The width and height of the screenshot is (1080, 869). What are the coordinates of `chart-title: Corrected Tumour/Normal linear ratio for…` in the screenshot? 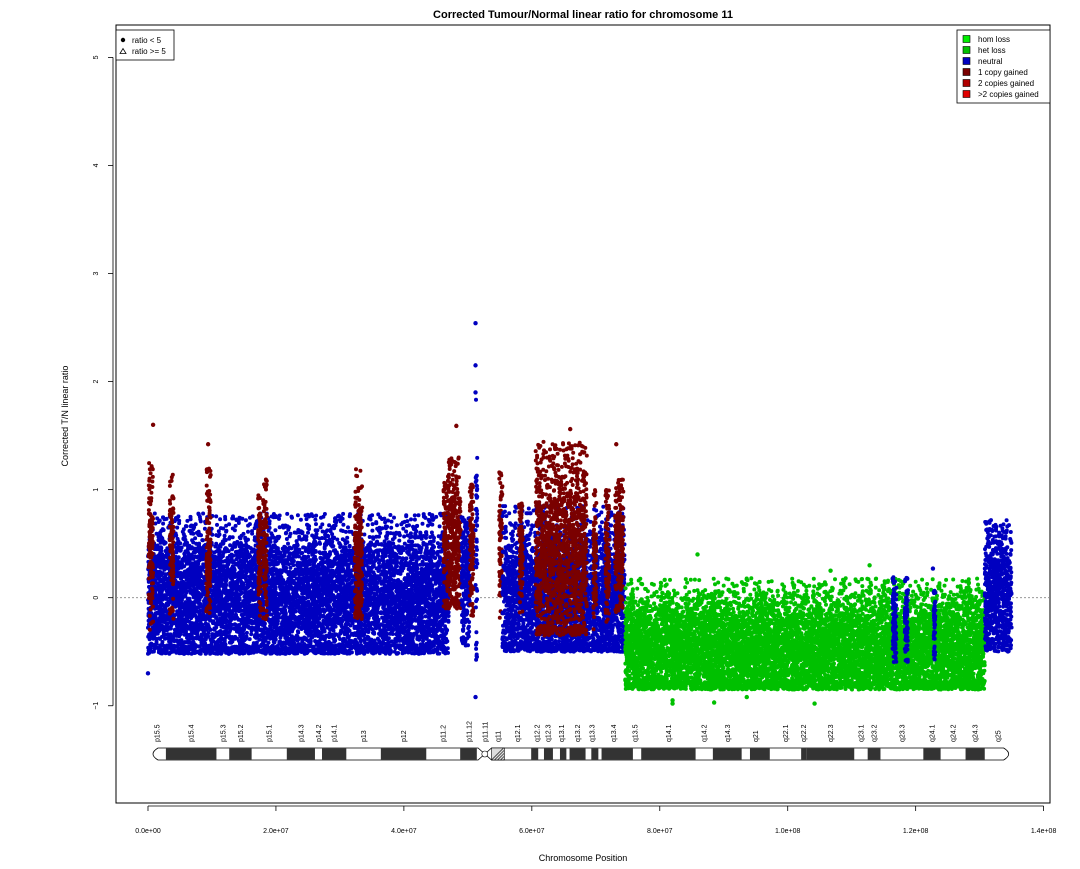 It's located at (583, 15).